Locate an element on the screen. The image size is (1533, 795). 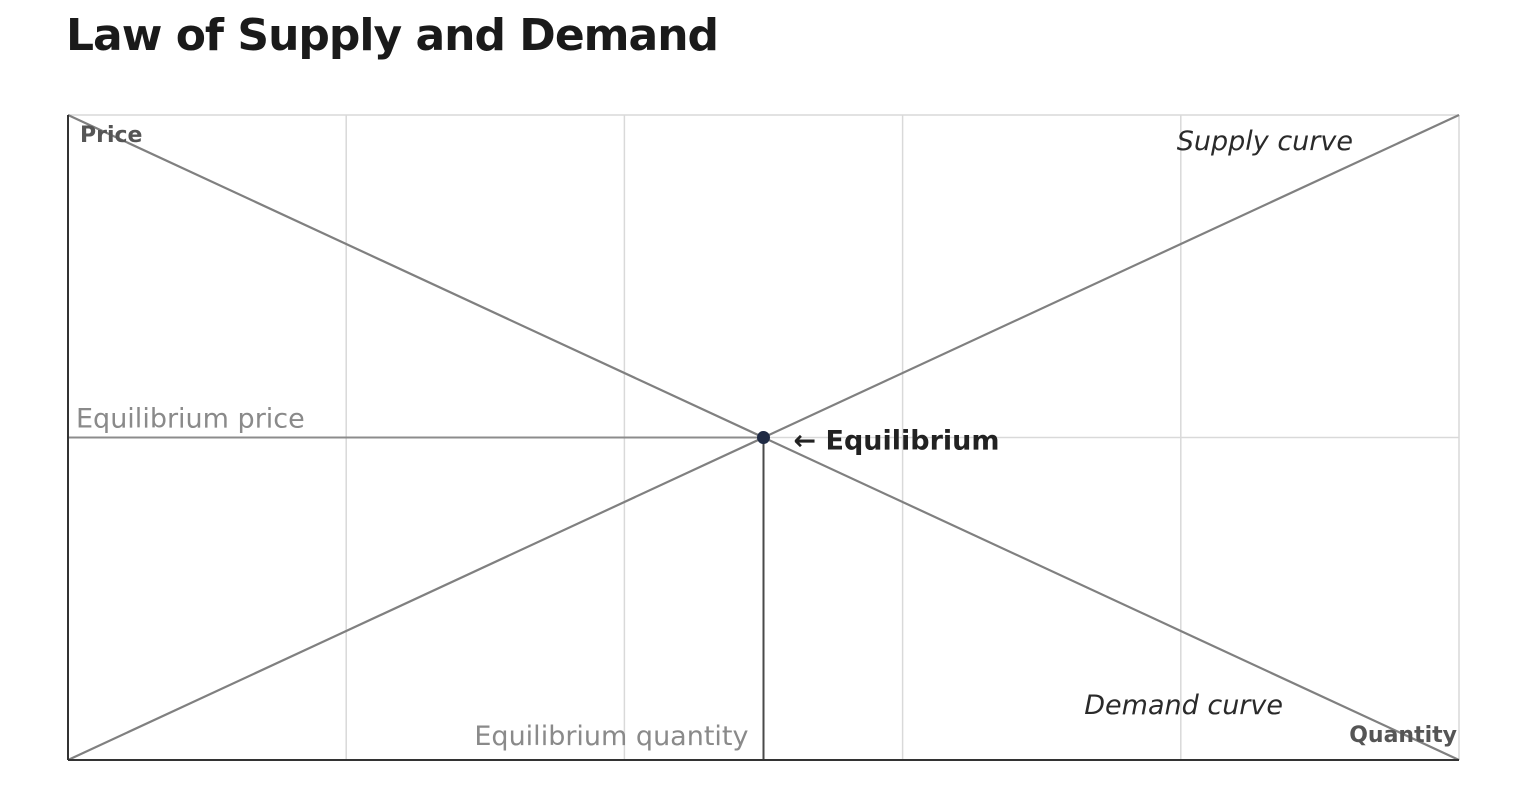
y-axis-title: Price is located at coordinates (111, 135).